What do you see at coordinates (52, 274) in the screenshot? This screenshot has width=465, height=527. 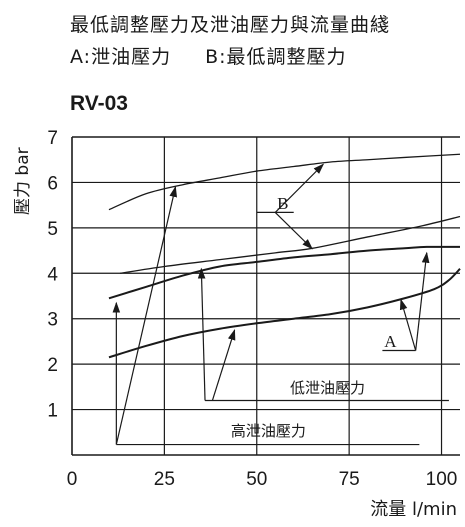 I see `y-tick-label: 4` at bounding box center [52, 274].